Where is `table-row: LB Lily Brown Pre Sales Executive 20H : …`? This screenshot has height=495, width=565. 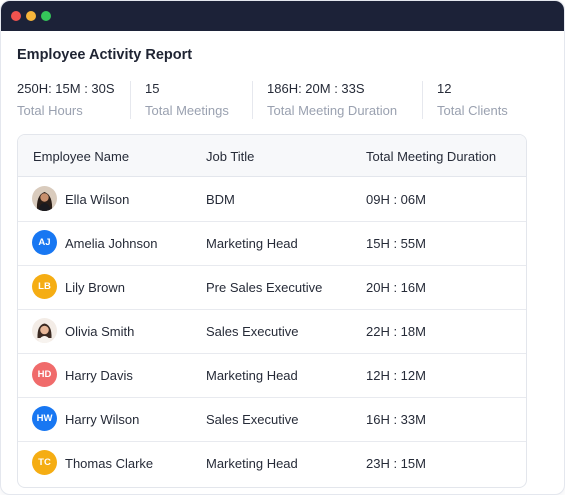 table-row: LB Lily Brown Pre Sales Executive 20H : … is located at coordinates (272, 287).